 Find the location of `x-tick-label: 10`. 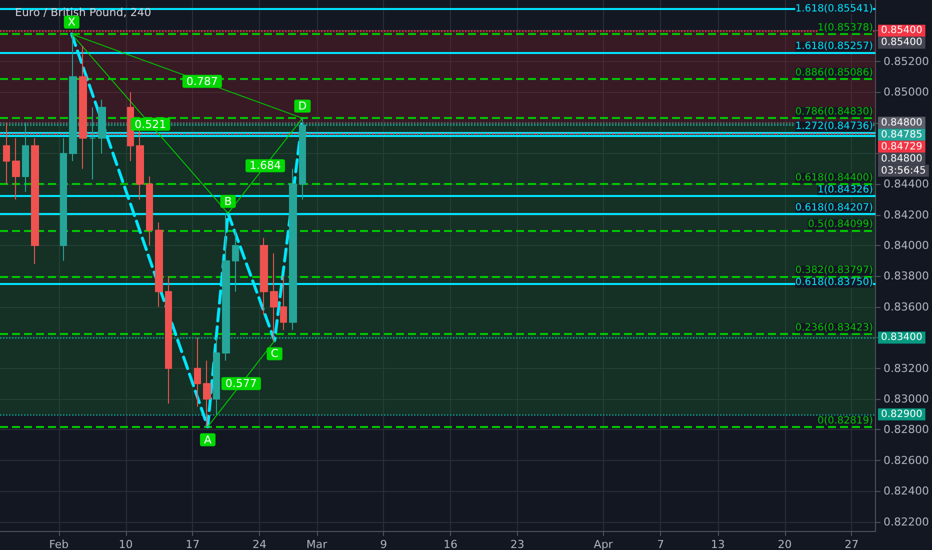

x-tick-label: 10 is located at coordinates (125, 544).